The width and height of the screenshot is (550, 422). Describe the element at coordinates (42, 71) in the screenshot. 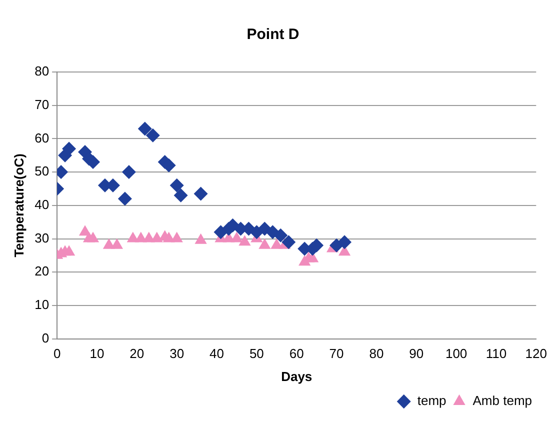

I see `y-tick-label: 80` at that location.